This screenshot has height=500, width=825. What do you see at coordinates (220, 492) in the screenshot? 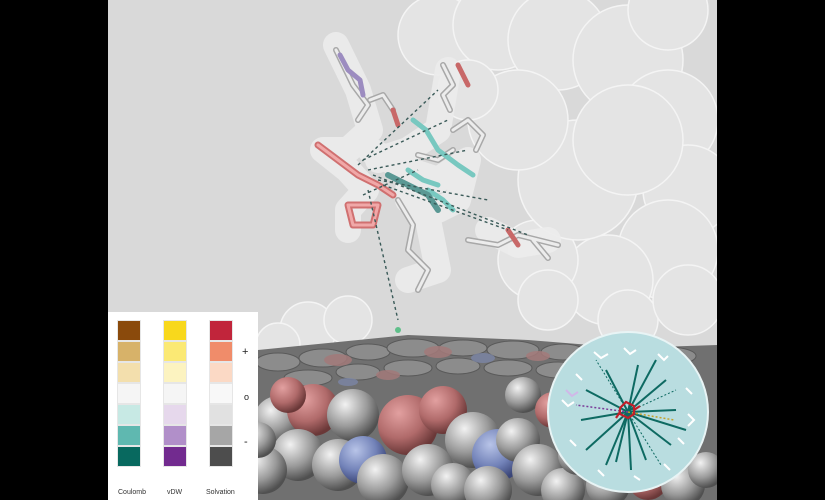
I see `legend-label-solvation: Solvation` at bounding box center [220, 492].